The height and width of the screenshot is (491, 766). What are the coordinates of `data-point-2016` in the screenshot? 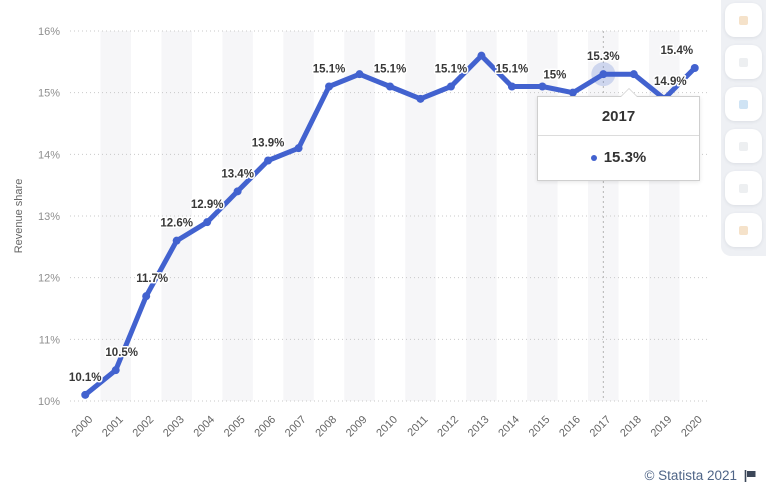 It's located at (572, 92).